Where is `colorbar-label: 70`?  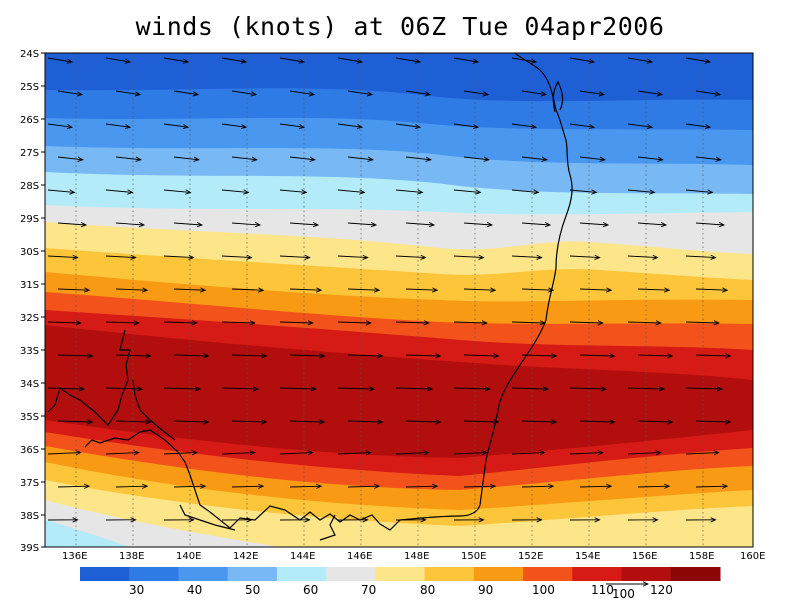
colorbar-label: 70 is located at coordinates (368, 590).